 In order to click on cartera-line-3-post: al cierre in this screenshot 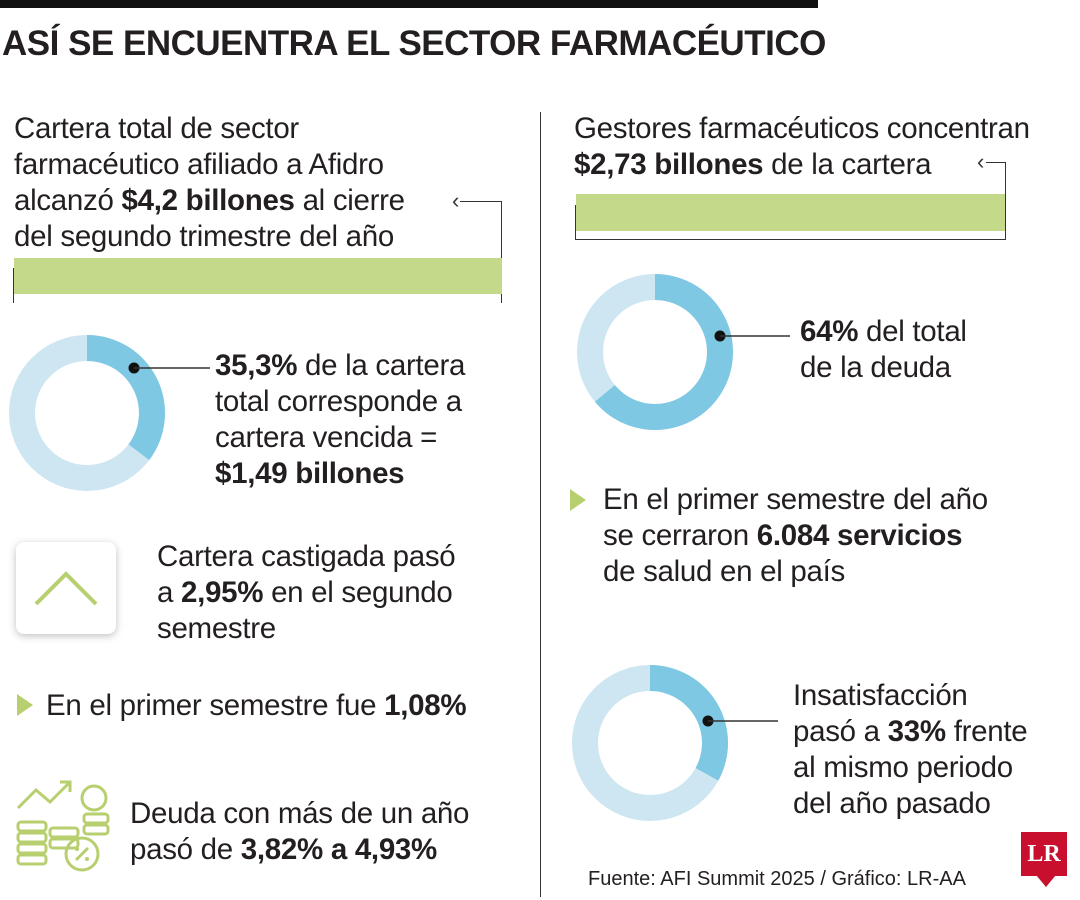, I will do `click(350, 200)`.